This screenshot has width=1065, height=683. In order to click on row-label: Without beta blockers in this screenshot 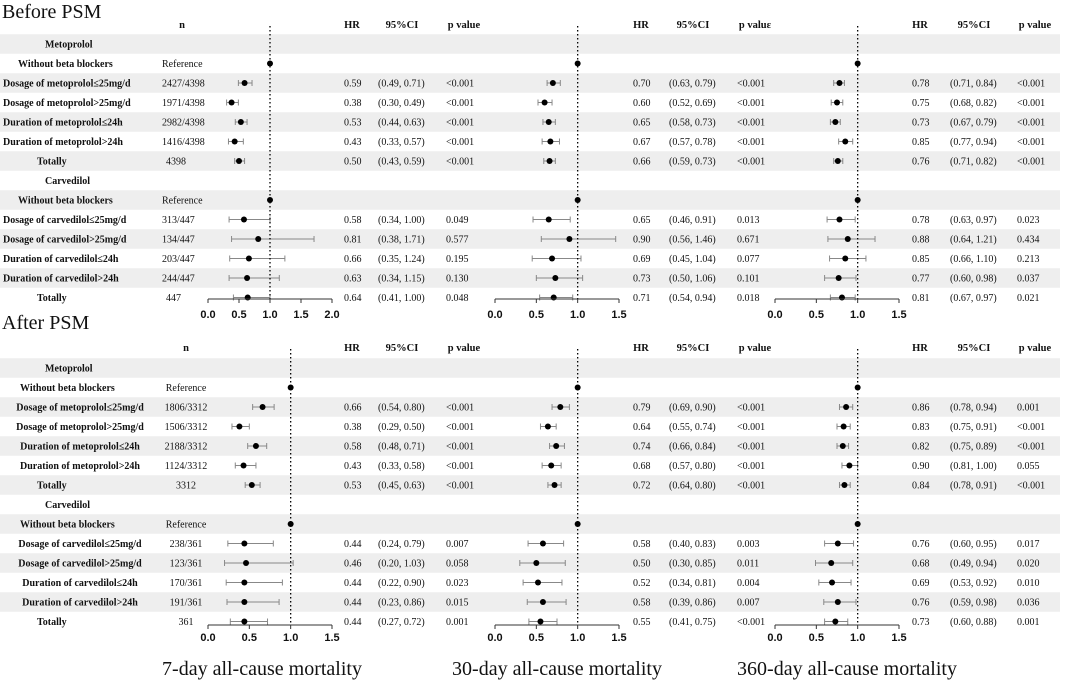, I will do `click(65, 201)`.